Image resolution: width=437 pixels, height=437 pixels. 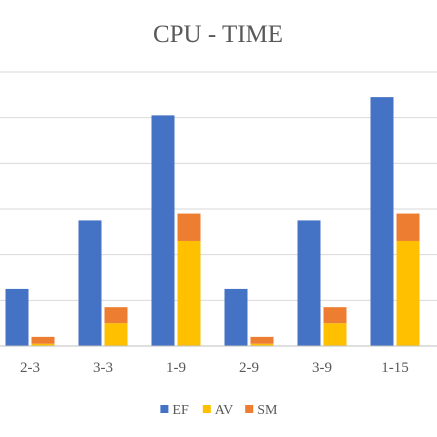 I want to click on legend-label-sm: SM, so click(x=267, y=410).